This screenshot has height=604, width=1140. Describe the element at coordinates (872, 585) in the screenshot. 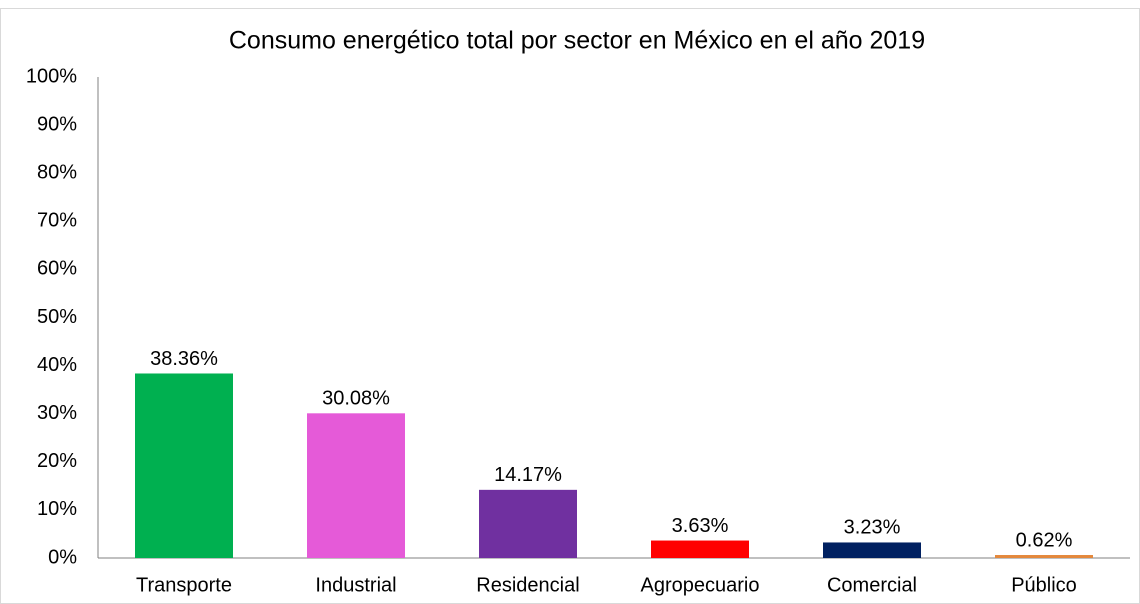

I see `x-tick-label: Comercial` at that location.